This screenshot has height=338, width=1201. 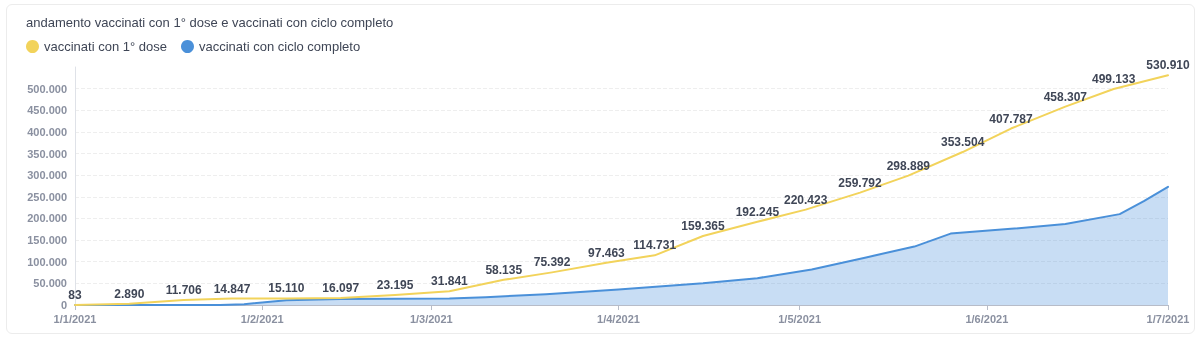 I want to click on y-tick-label: 50.000, so click(x=50, y=283).